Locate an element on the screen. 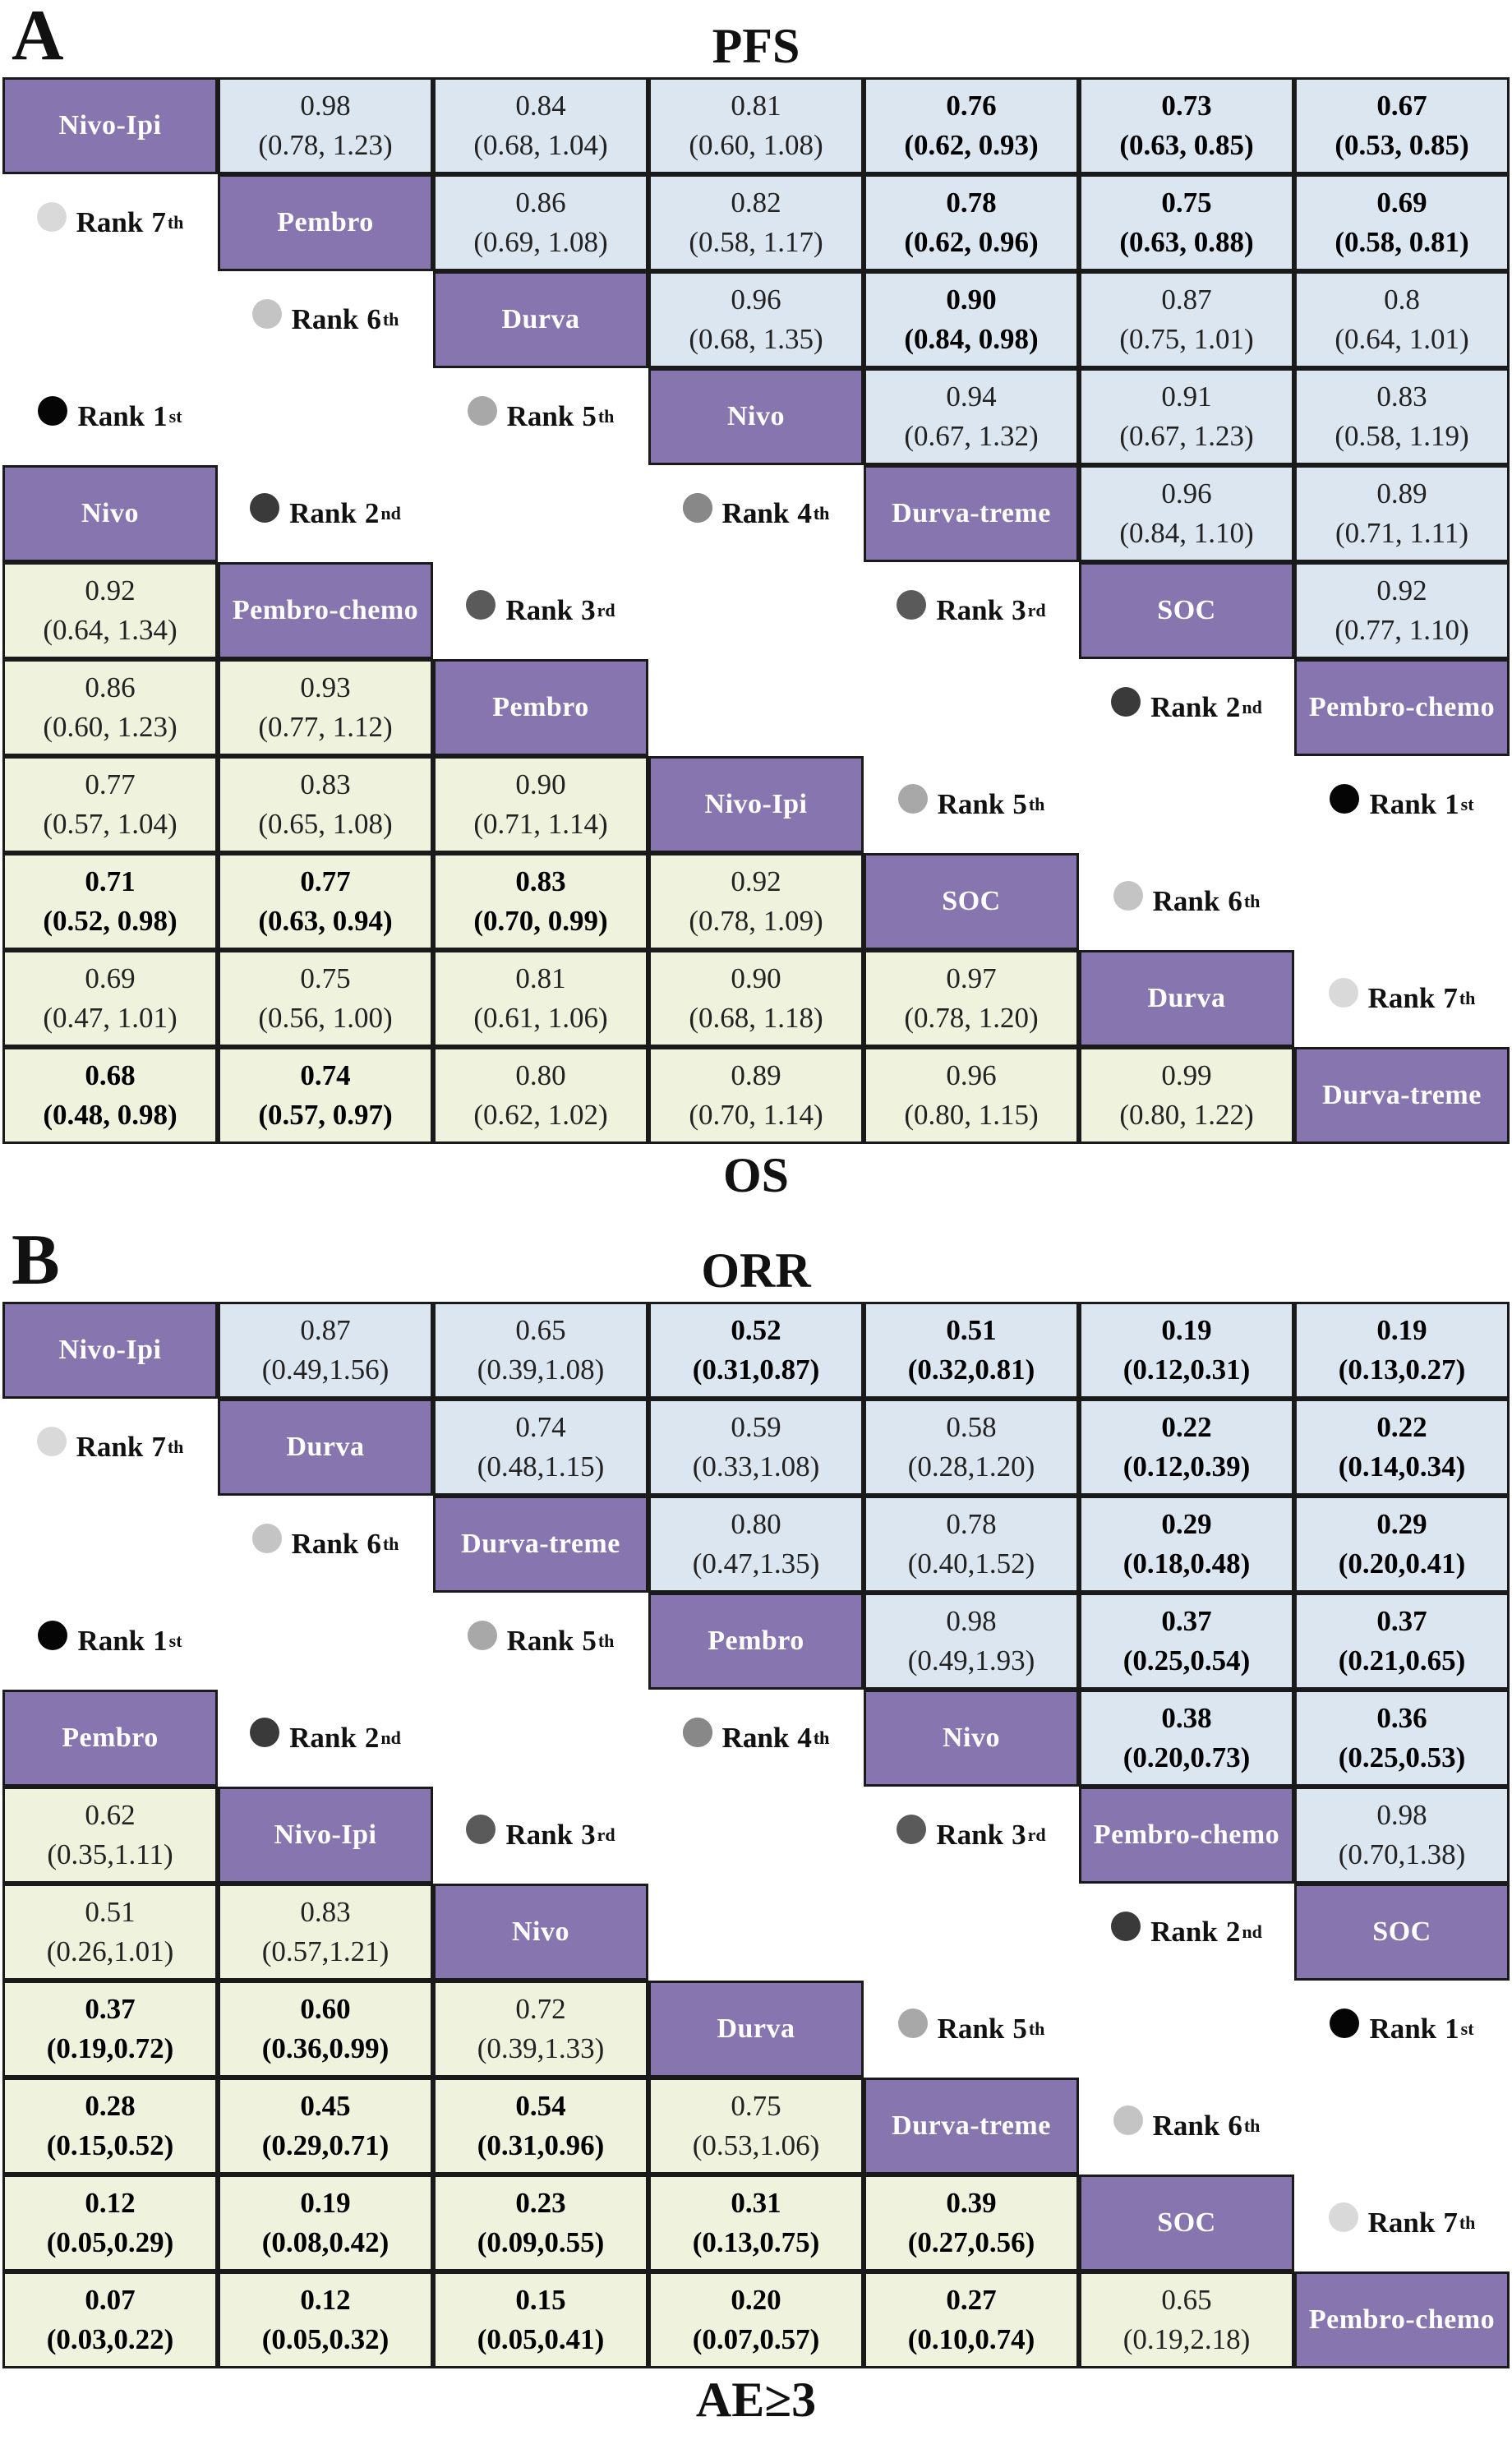  confidence-interval: (0.40,1.52) is located at coordinates (971, 1564).